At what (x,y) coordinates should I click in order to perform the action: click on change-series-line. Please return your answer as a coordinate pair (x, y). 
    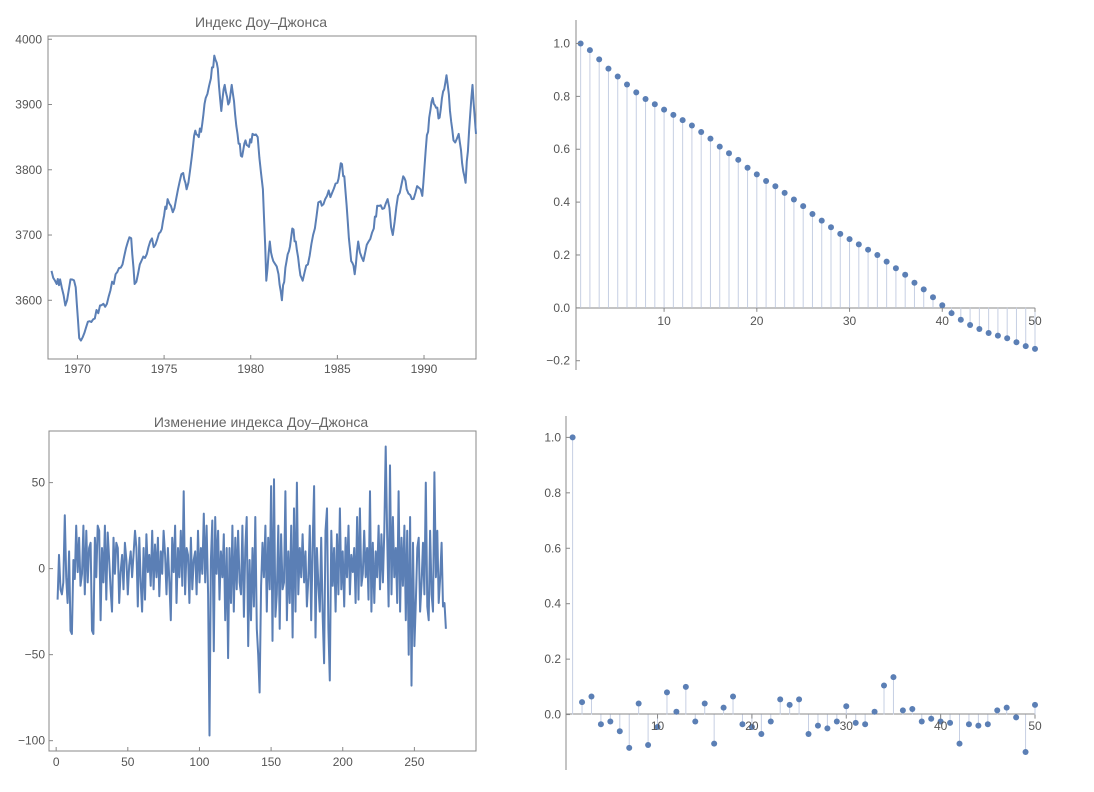
    Looking at the image, I should click on (251, 591).